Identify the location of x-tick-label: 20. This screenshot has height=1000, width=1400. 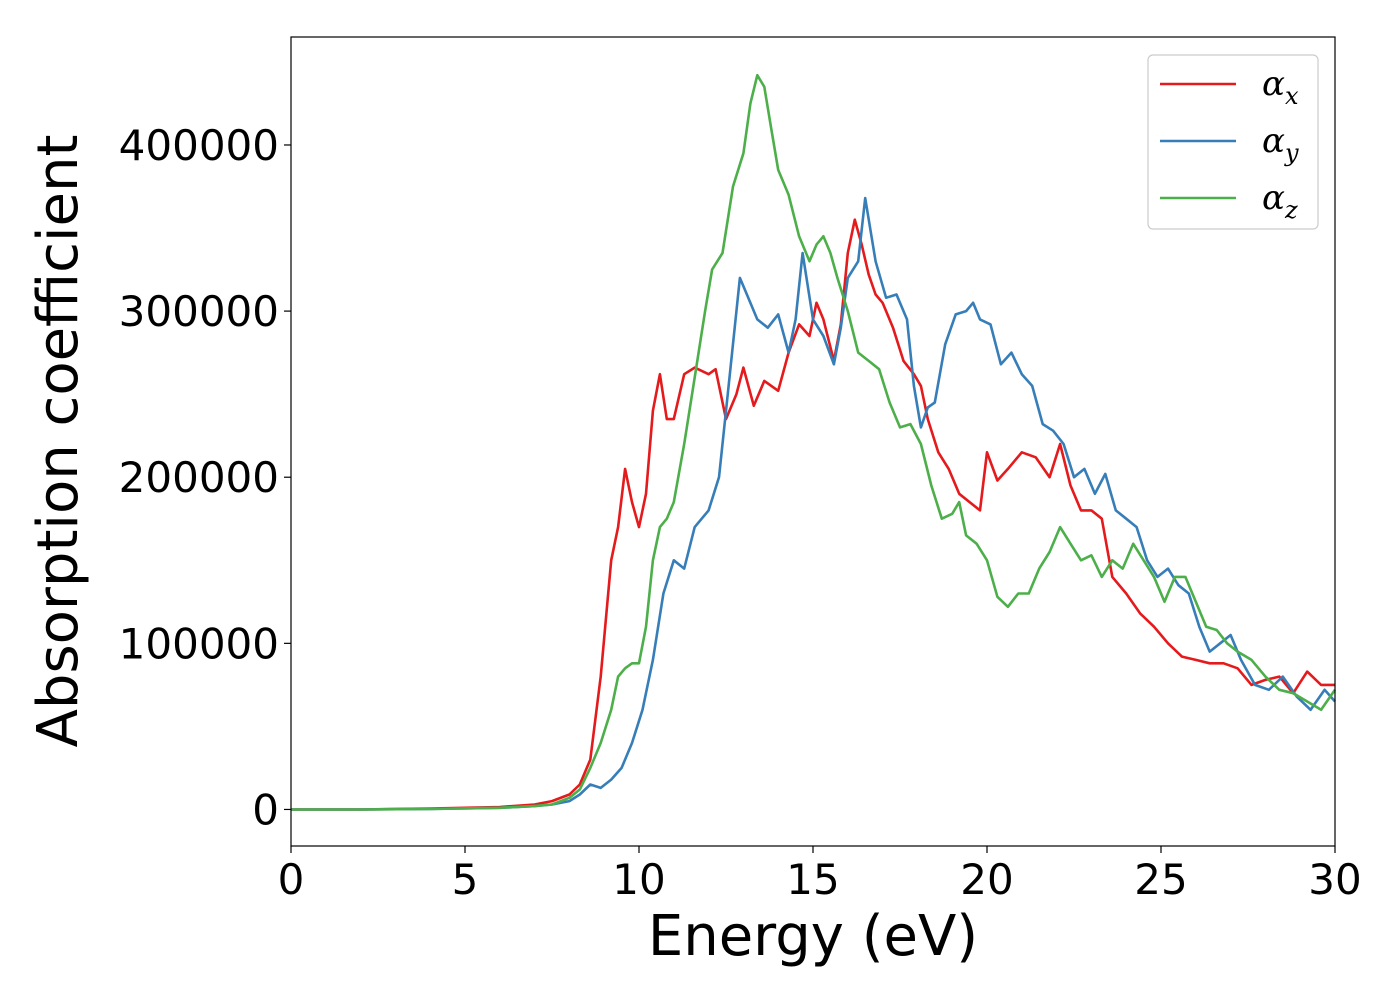
(986, 879).